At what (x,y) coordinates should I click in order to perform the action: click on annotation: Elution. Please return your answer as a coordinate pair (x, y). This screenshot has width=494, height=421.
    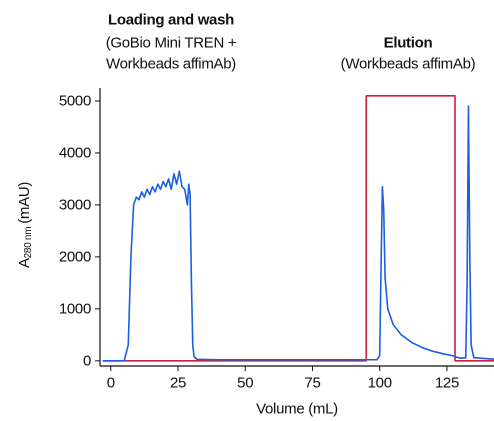
    Looking at the image, I should click on (408, 43).